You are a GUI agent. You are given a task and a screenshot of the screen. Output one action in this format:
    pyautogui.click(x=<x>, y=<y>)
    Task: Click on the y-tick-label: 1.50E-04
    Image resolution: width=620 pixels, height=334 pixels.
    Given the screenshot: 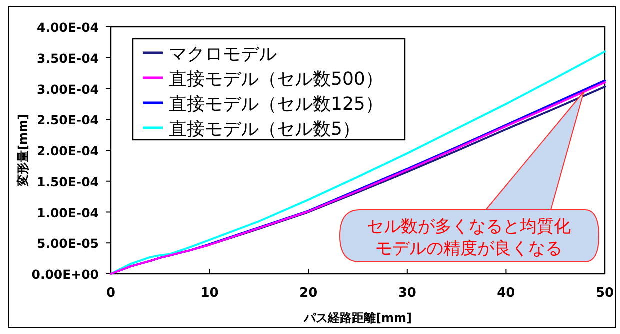 What is the action you would take?
    pyautogui.click(x=68, y=182)
    